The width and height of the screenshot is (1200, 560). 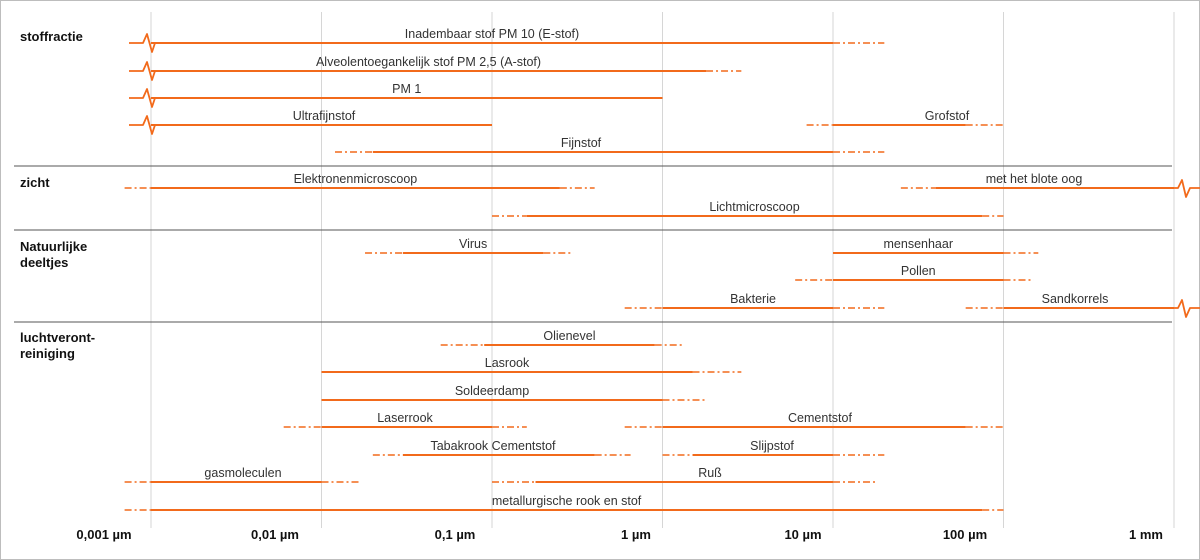 What do you see at coordinates (275, 534) in the screenshot?
I see `x-tick-1: 0,01 µm` at bounding box center [275, 534].